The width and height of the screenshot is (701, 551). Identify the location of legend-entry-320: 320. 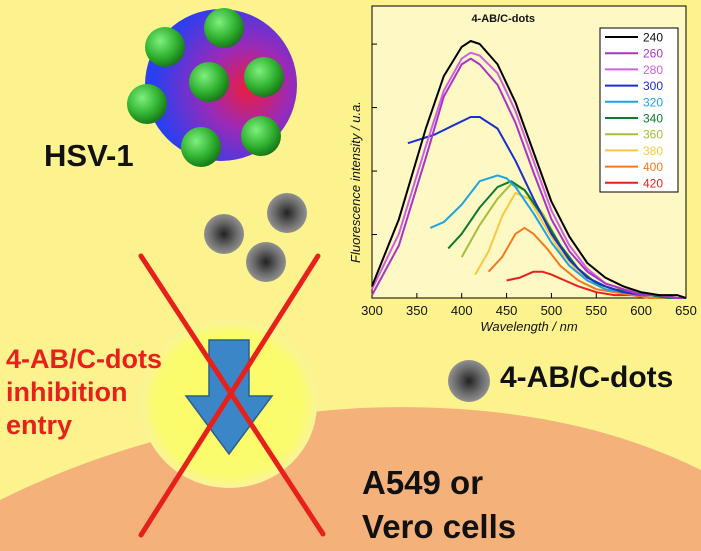
(653, 102).